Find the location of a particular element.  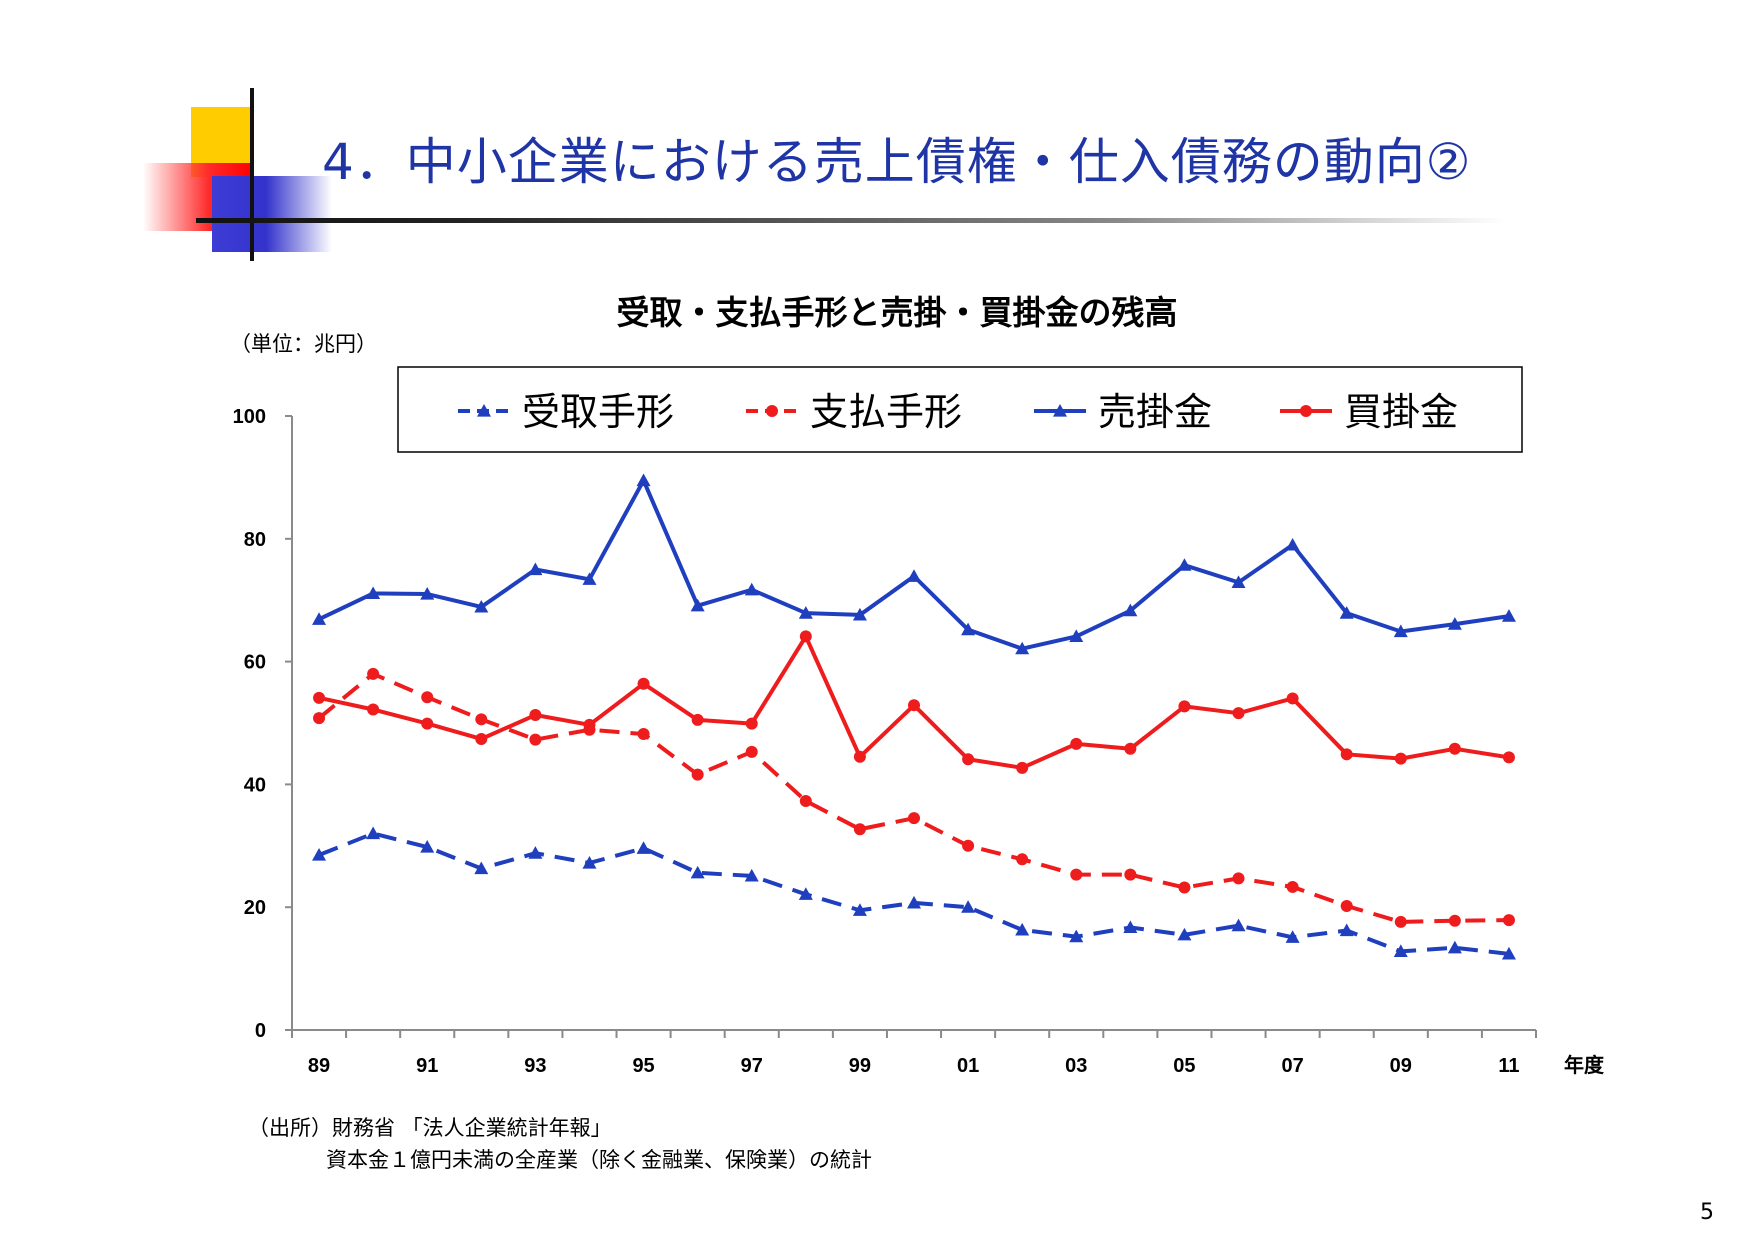

legend-box is located at coordinates (960, 409).